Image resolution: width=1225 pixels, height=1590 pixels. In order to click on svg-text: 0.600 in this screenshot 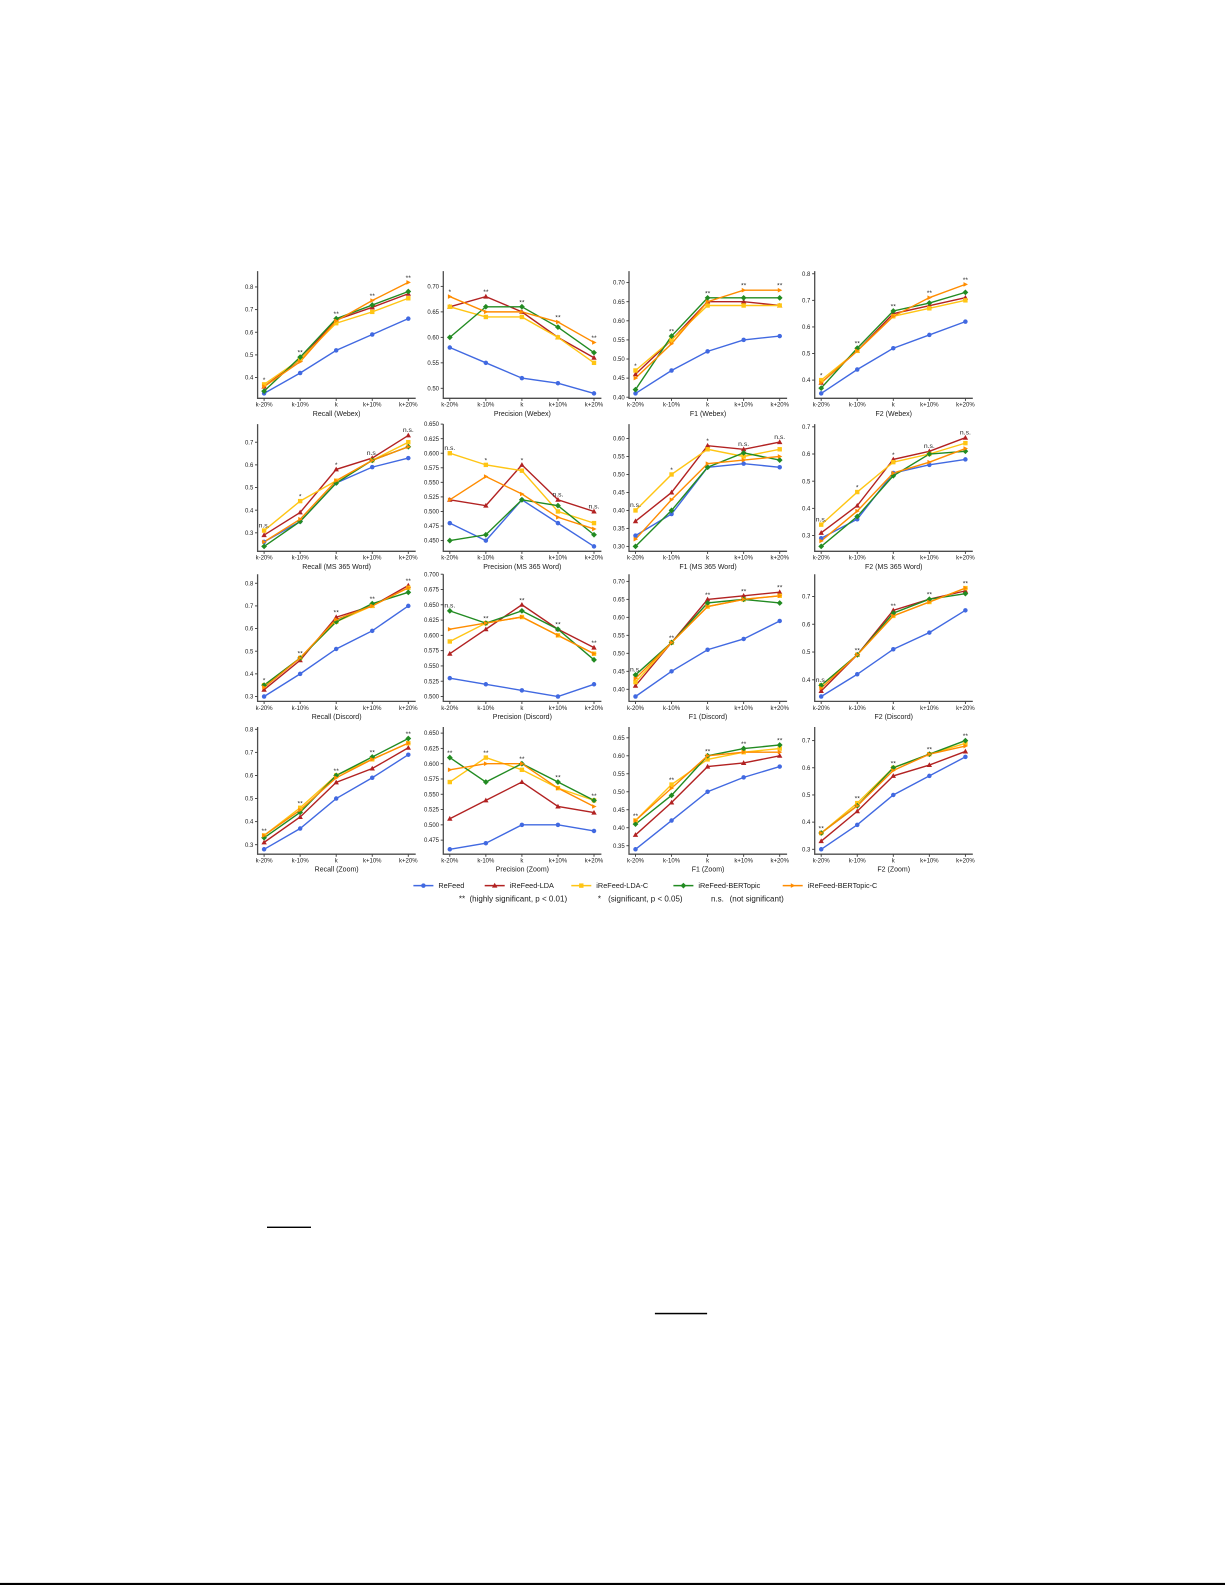, I will do `click(432, 636)`.